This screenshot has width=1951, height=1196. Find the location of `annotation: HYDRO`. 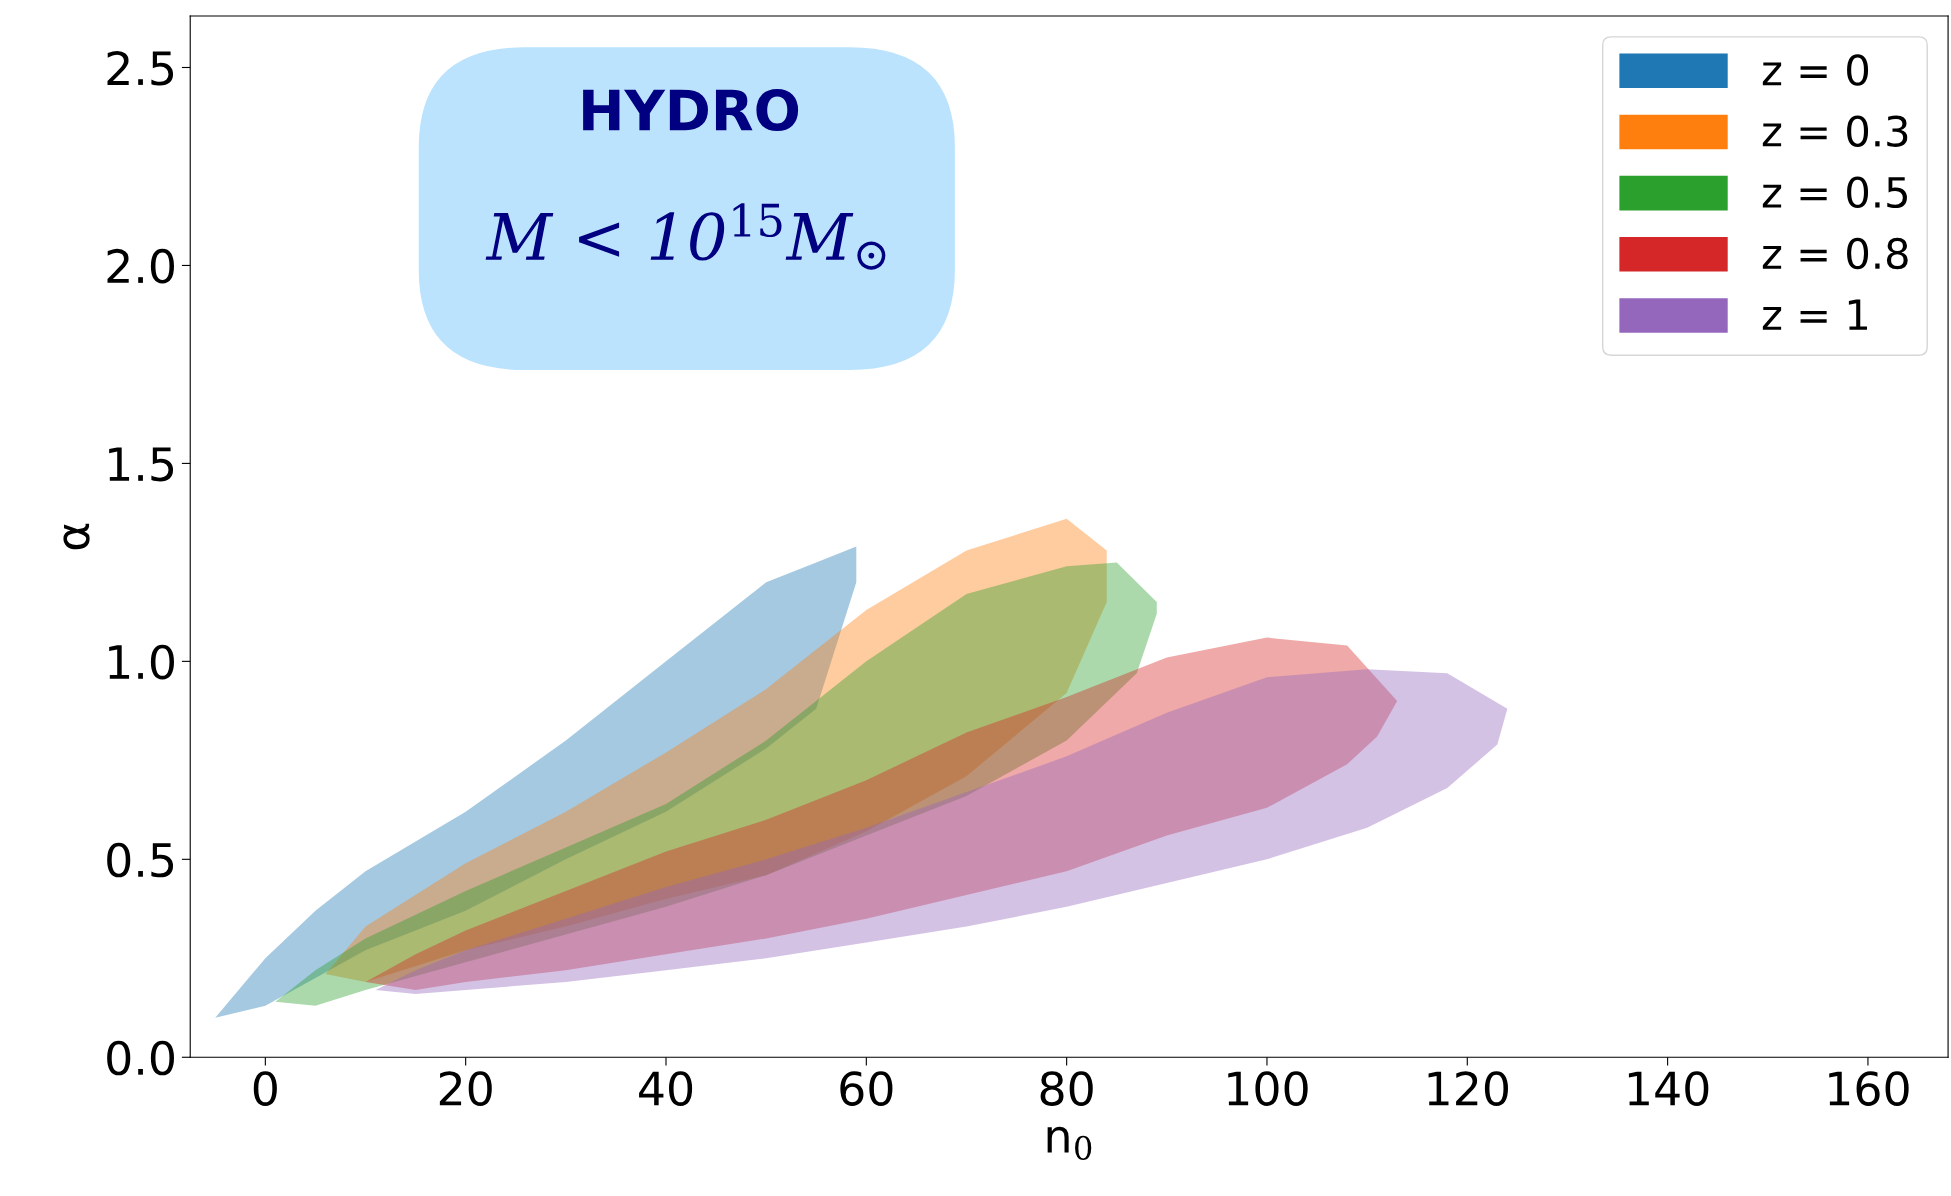

annotation: HYDRO is located at coordinates (691, 110).